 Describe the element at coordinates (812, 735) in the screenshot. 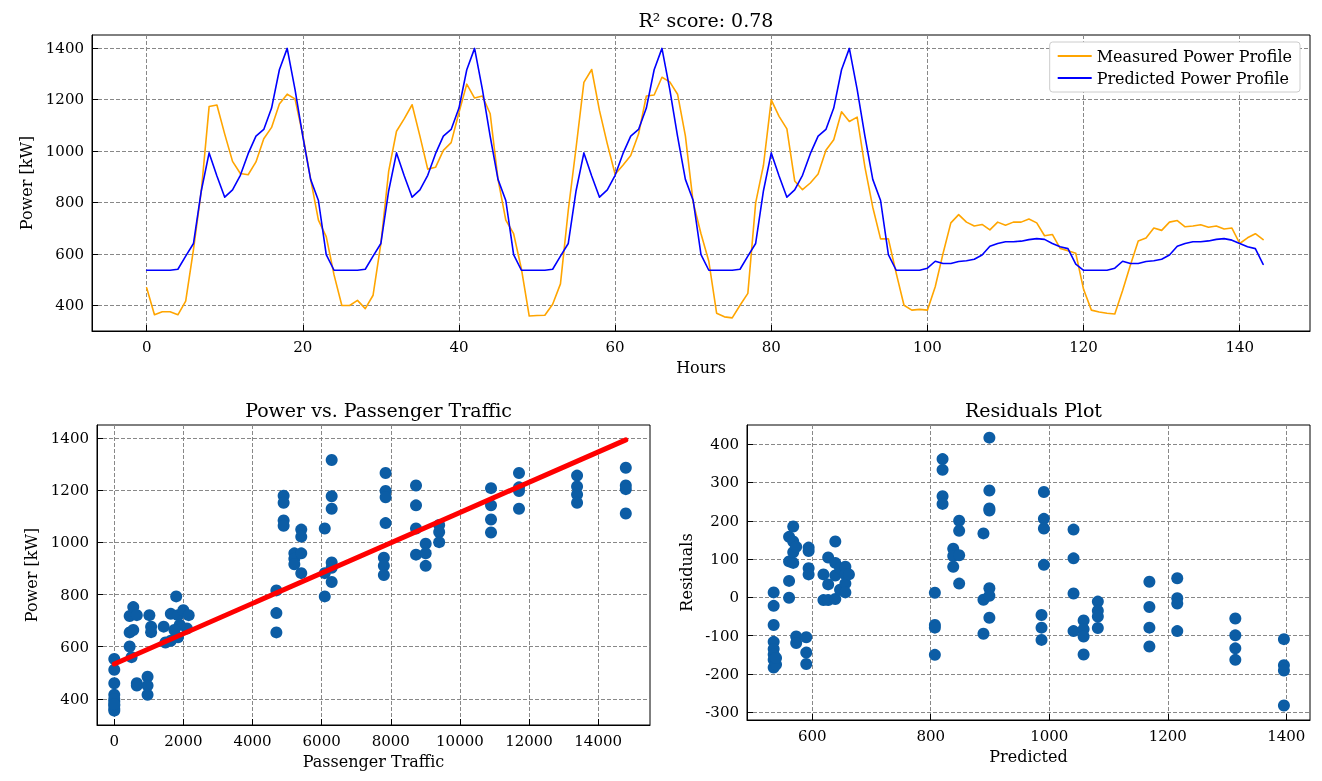

I see `x-tick-label: 600` at that location.